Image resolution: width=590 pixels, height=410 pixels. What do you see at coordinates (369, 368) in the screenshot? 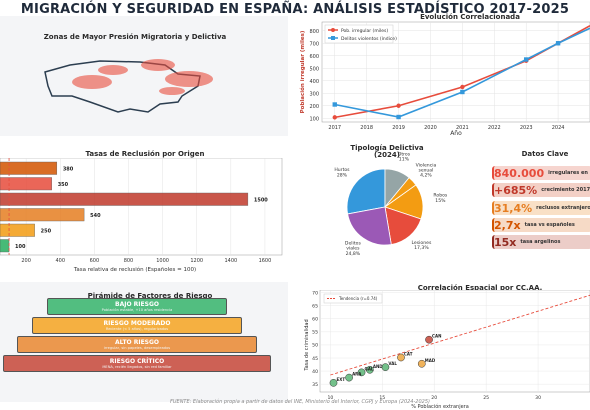
I see `scatter-point-label: GAL` at bounding box center [369, 368].